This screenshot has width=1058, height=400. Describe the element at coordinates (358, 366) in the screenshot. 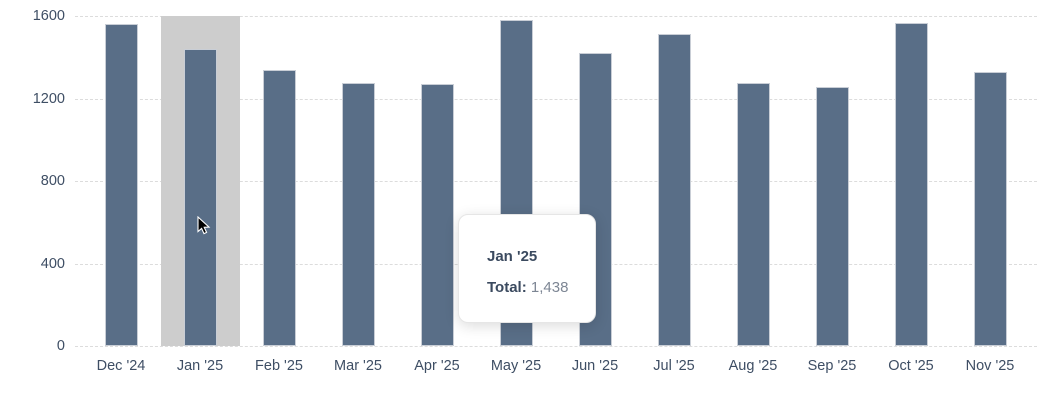

I see `x-axis-tick-label: Mar '25` at that location.